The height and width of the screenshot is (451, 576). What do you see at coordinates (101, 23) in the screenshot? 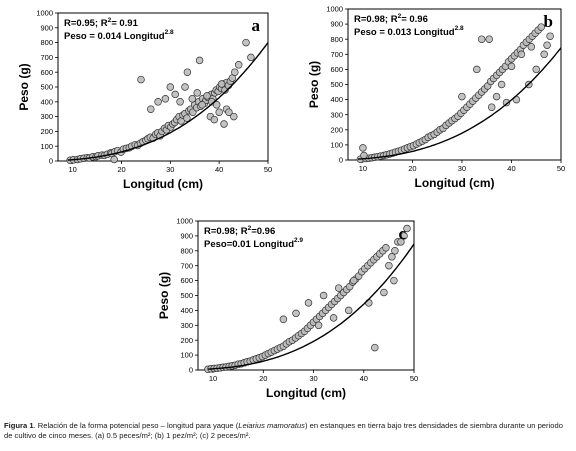
I see `r-squared-annotation: R=0.95; R2= 0.91` at bounding box center [101, 23].